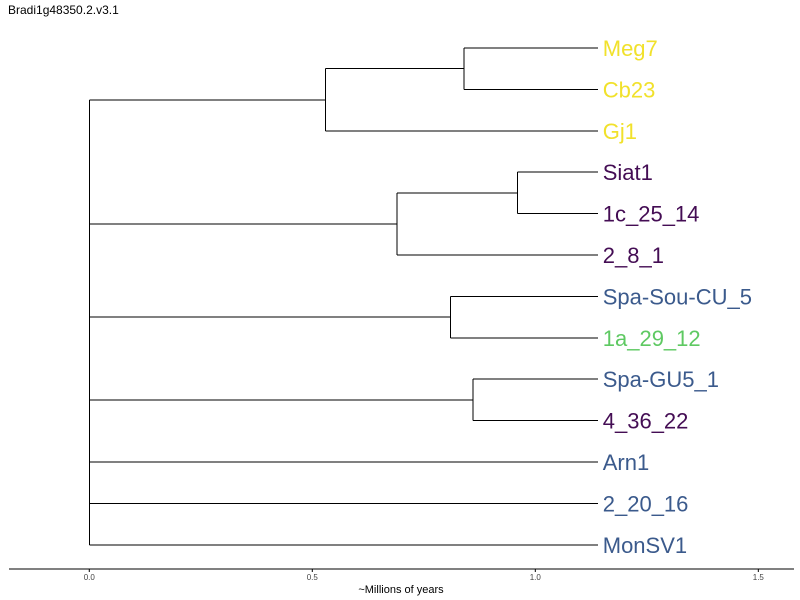 The image size is (800, 600). Describe the element at coordinates (90, 577) in the screenshot. I see `axis-tick-label: 0.0` at that location.